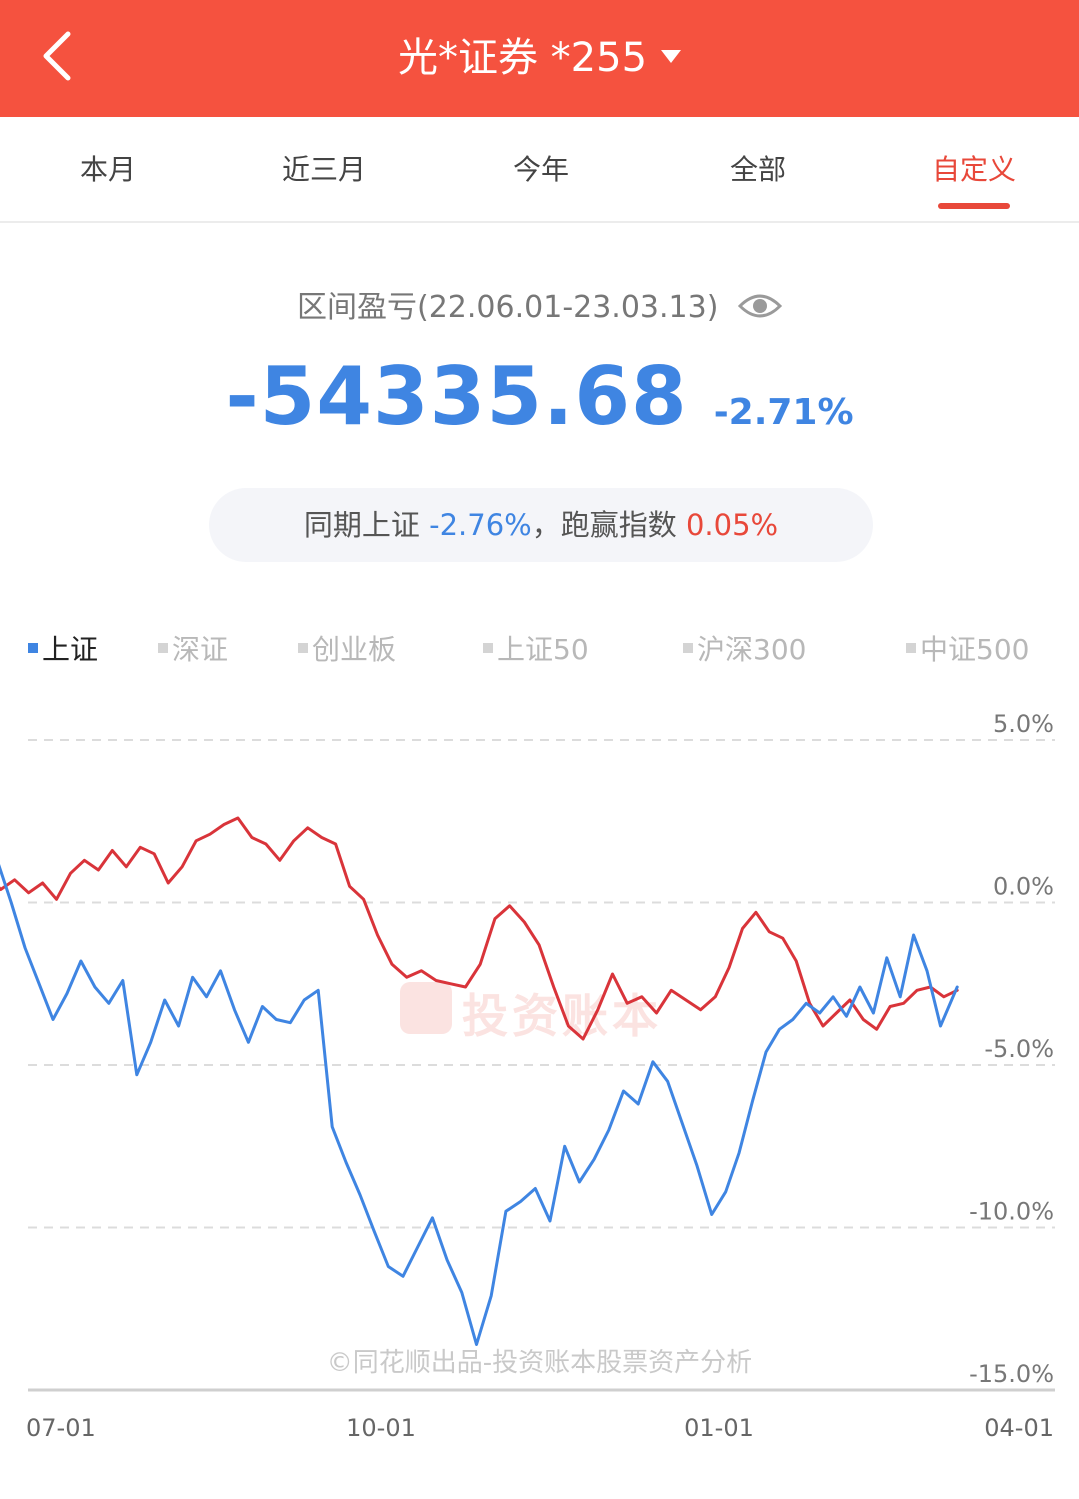 This screenshot has width=1079, height=1499. I want to click on account-selector: 光*证券 *255, so click(539, 58).